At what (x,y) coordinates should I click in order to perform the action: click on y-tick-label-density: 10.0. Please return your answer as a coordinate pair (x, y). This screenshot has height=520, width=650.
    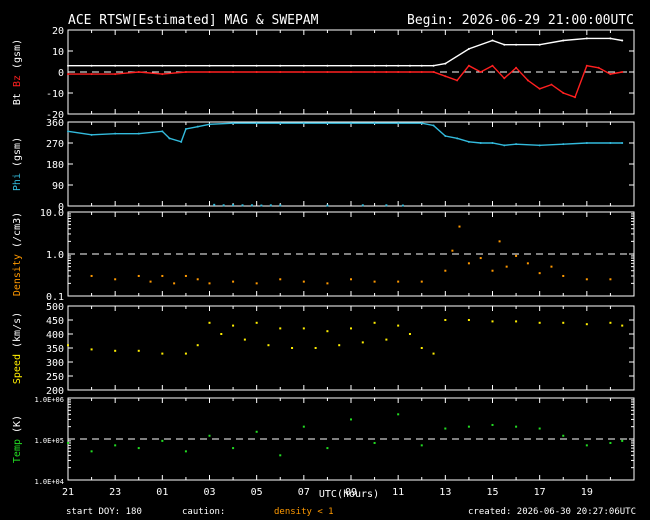
    Looking at the image, I should click on (52, 213).